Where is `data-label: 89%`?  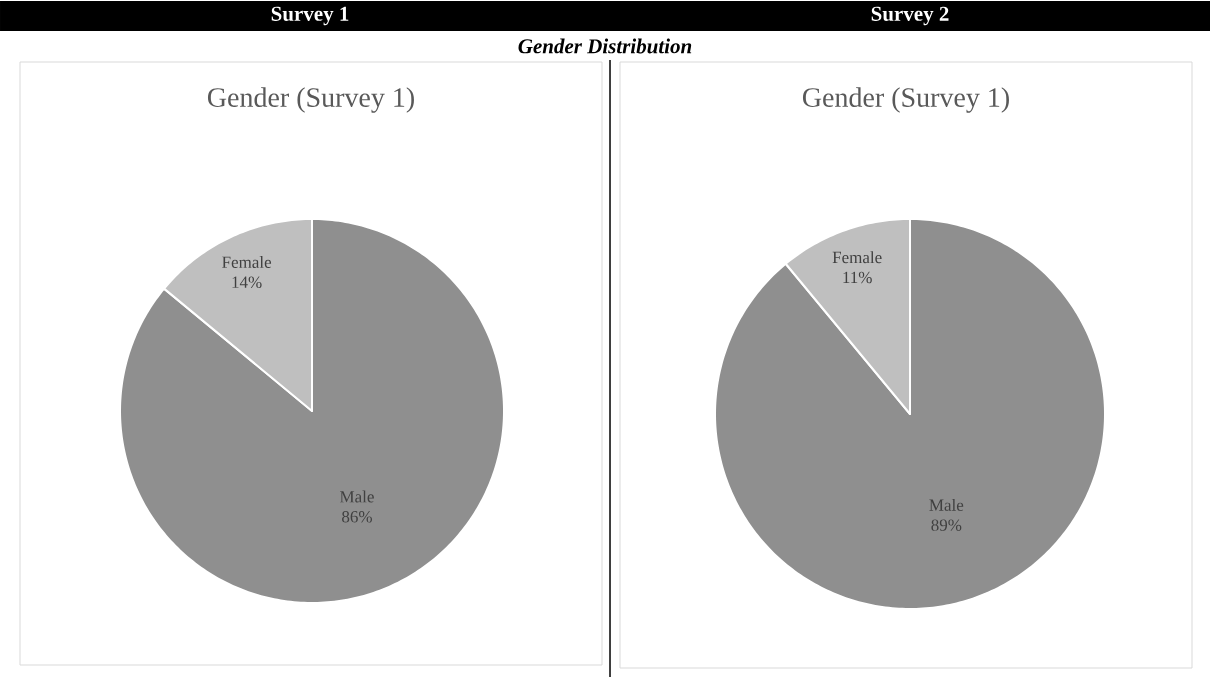
data-label: 89% is located at coordinates (946, 525).